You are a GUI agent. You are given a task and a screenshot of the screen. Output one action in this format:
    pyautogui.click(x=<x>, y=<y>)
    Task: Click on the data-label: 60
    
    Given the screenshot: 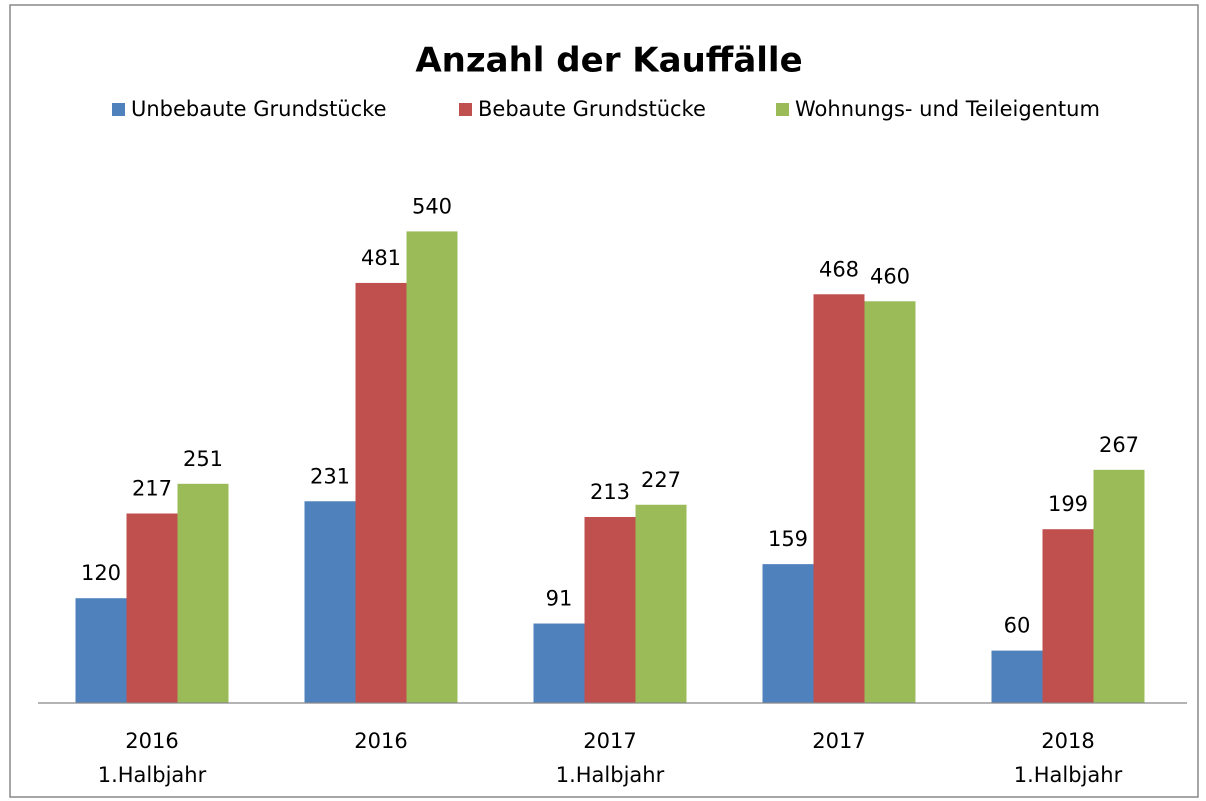 What is the action you would take?
    pyautogui.click(x=1017, y=626)
    